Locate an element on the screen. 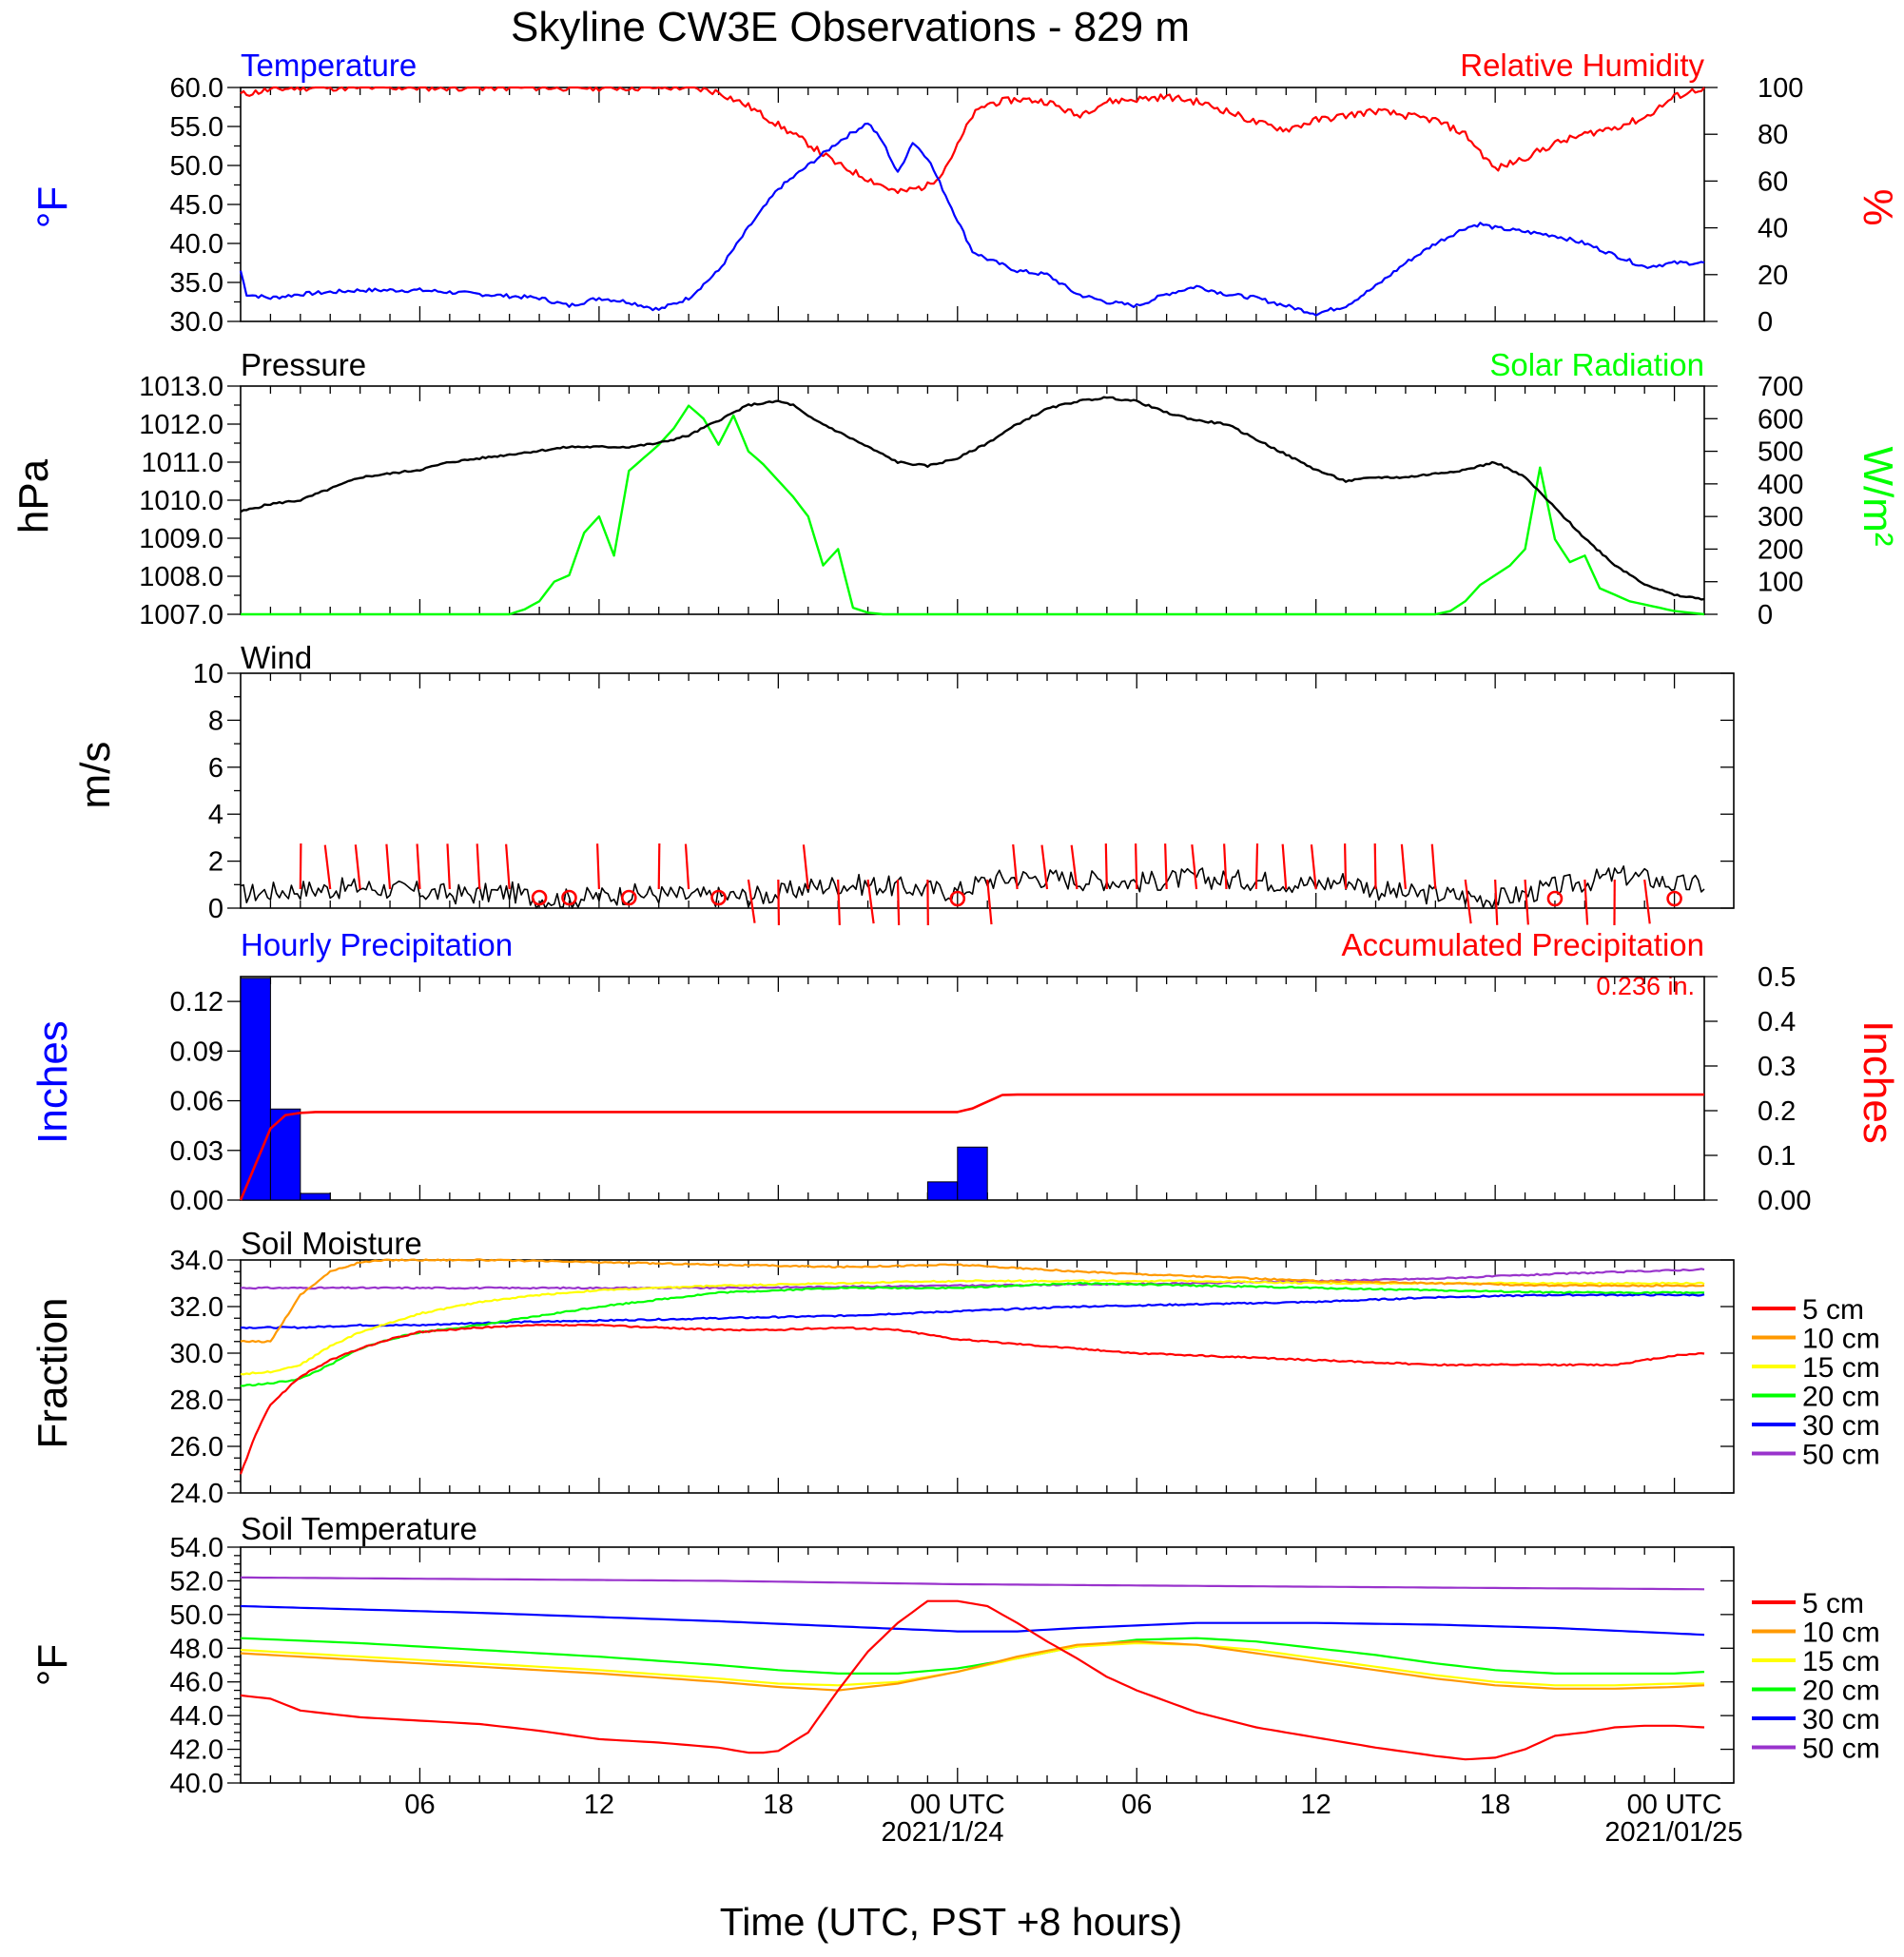 Image resolution: width=1904 pixels, height=1957 pixels. temp-y-tick-label: 40.0 is located at coordinates (196, 244).